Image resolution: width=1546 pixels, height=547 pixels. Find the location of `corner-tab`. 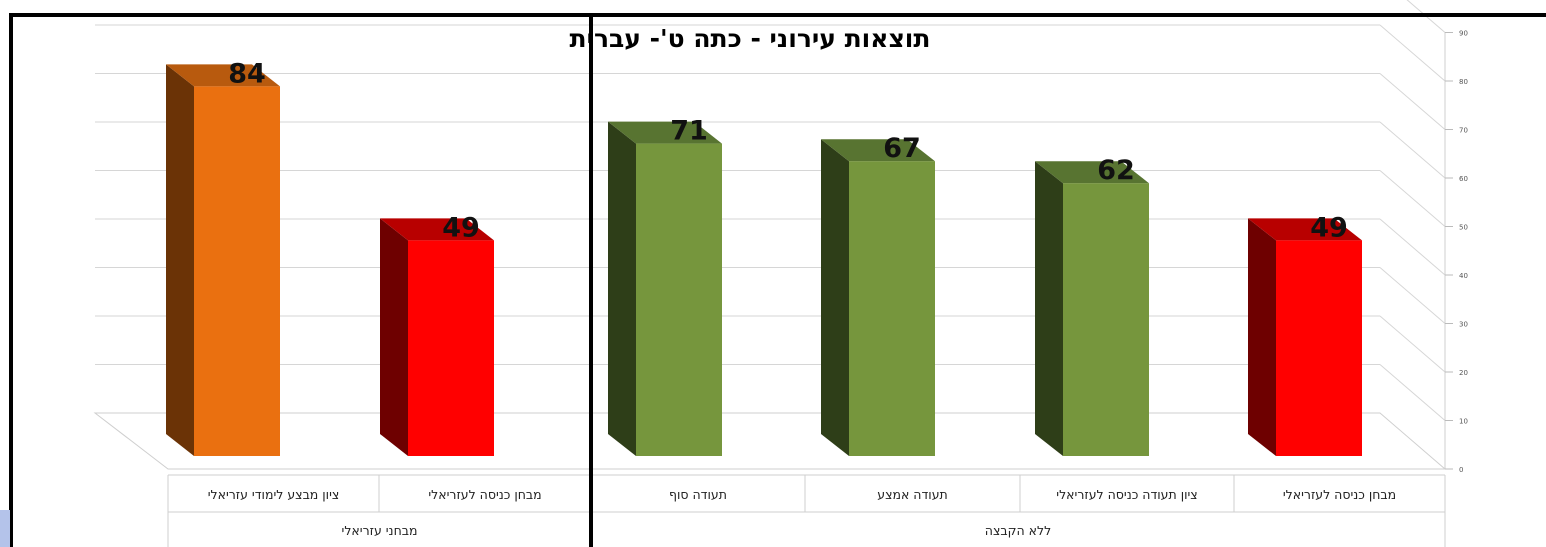

corner-tab is located at coordinates (5, 528).